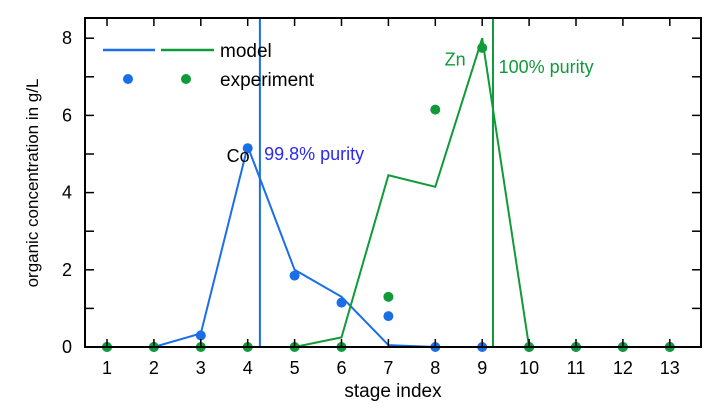 This screenshot has width=727, height=415. What do you see at coordinates (482, 368) in the screenshot?
I see `x-tick-label: 9` at bounding box center [482, 368].